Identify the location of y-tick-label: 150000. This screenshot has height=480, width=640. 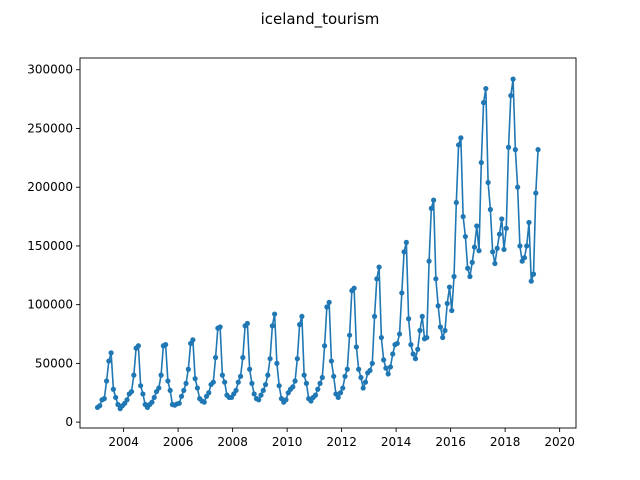
(50, 246).